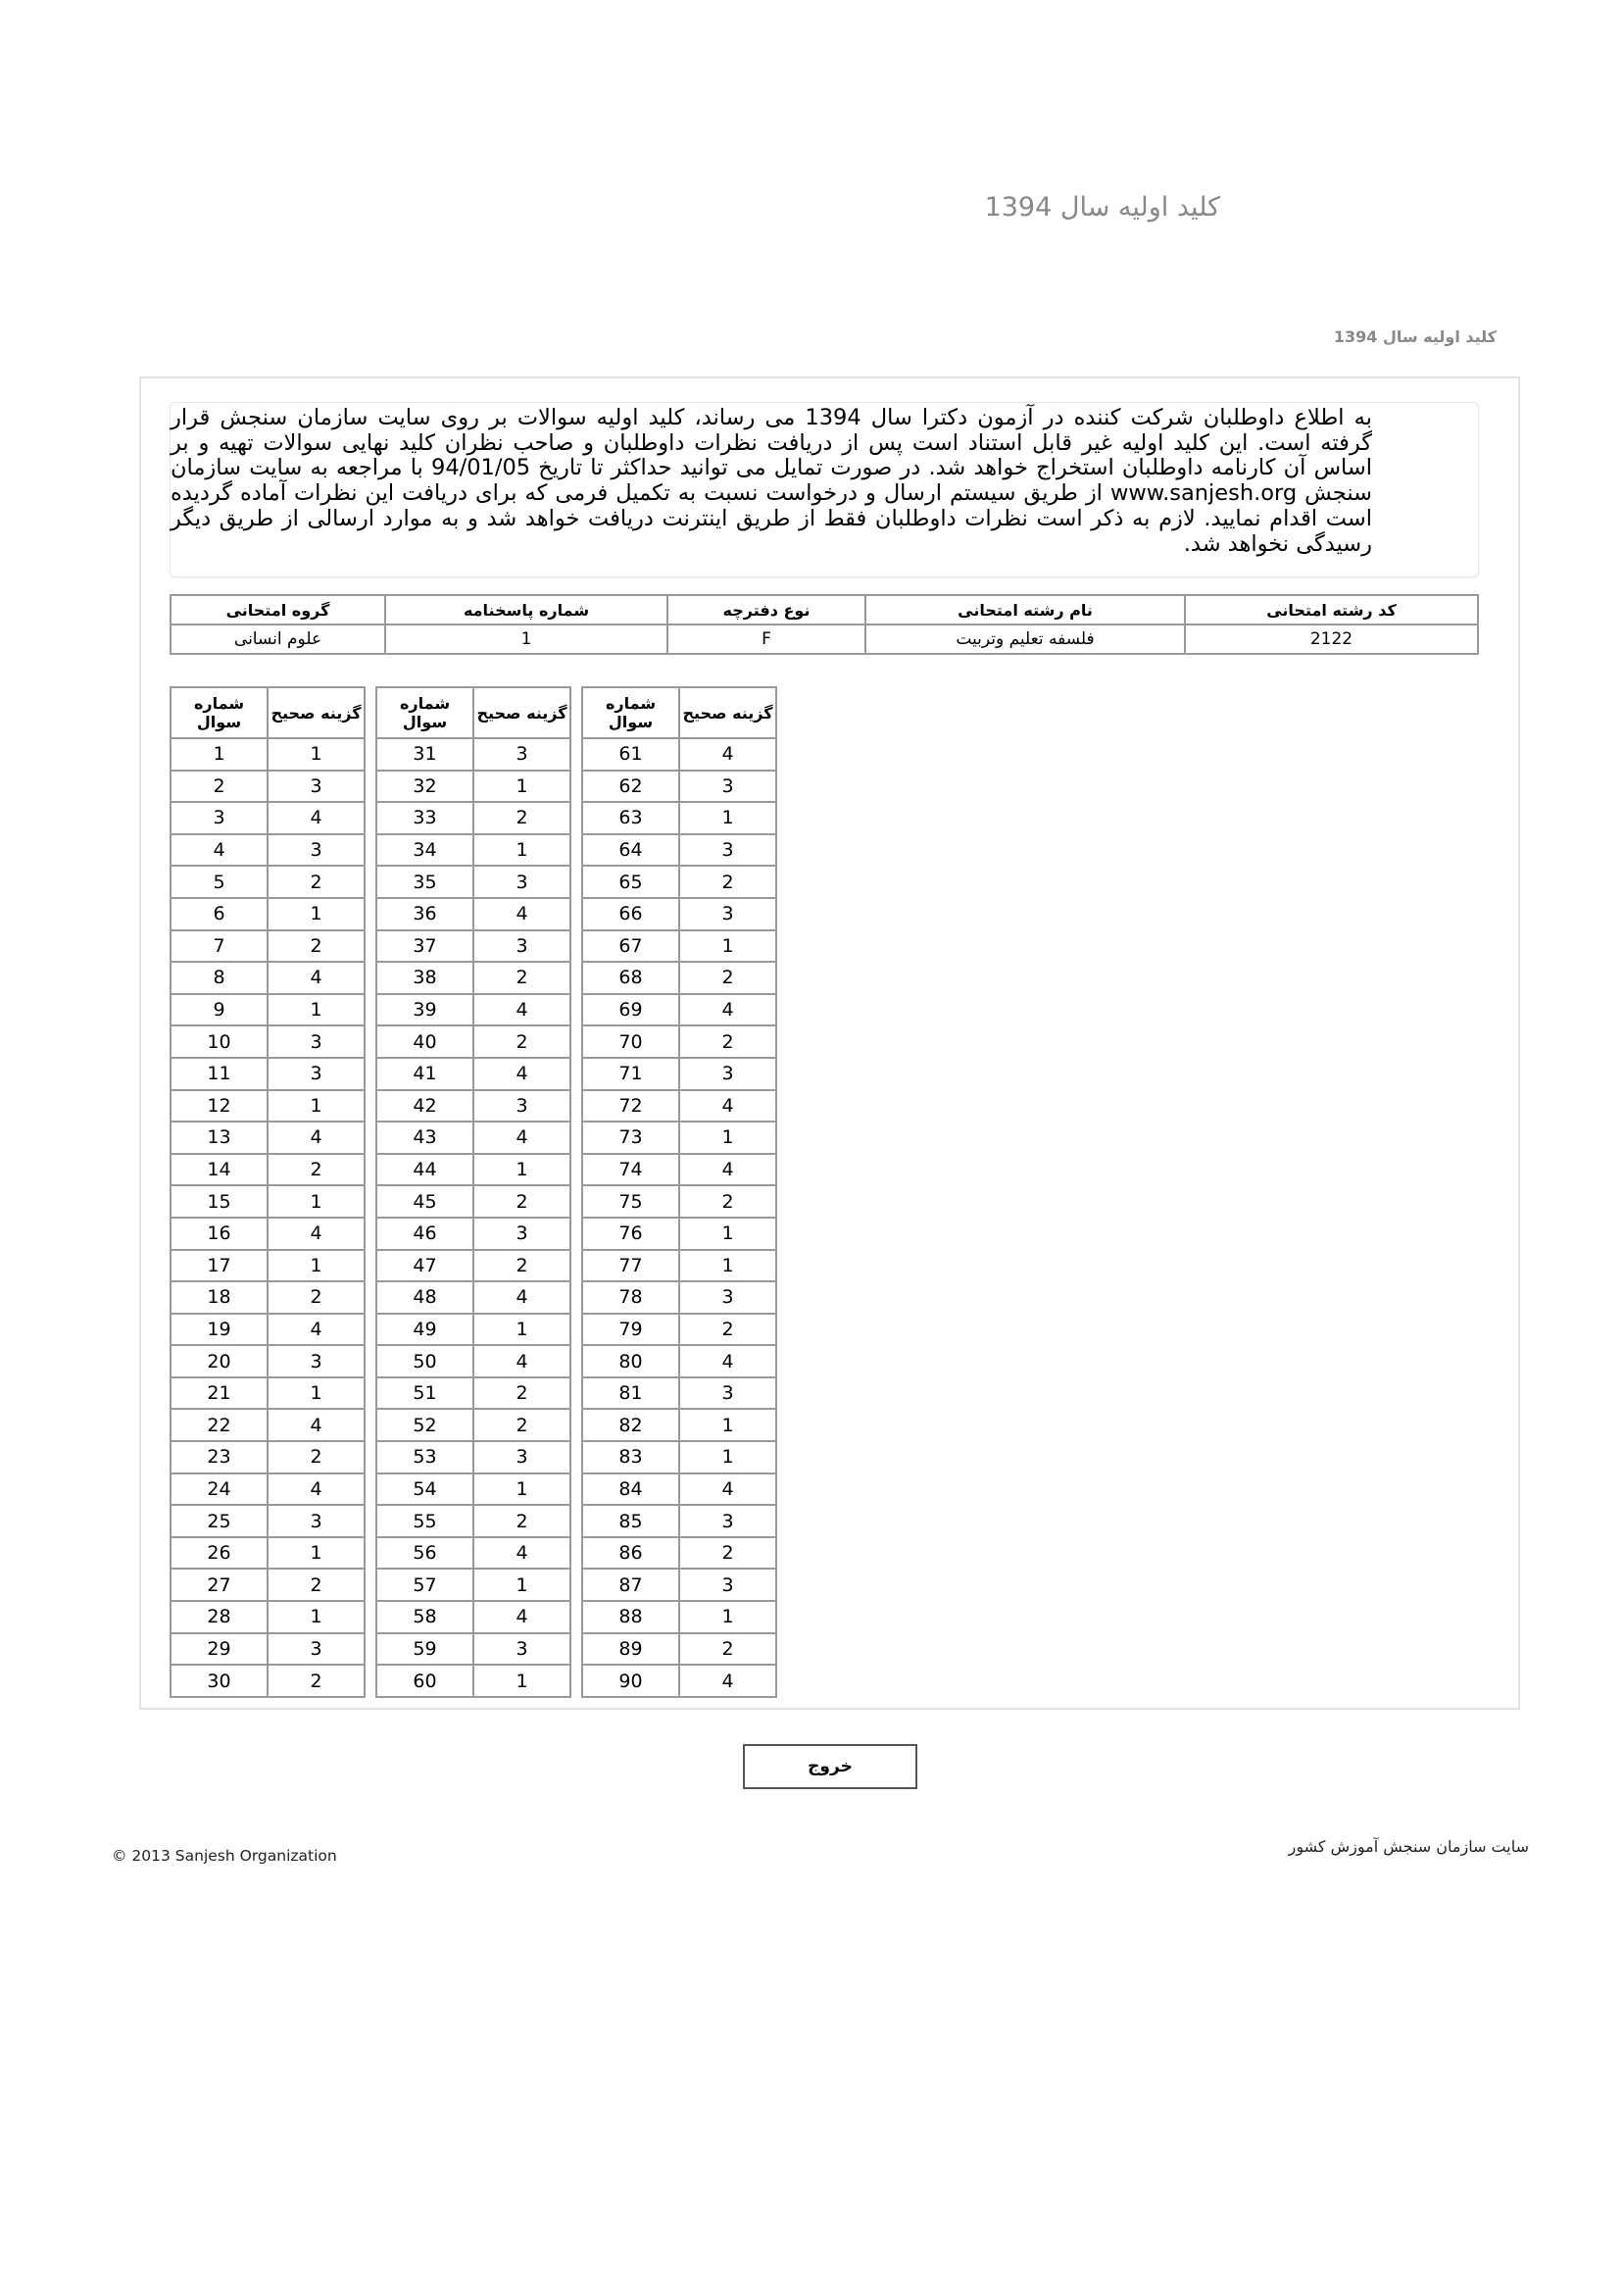  I want to click on question-number: 58, so click(424, 1617).